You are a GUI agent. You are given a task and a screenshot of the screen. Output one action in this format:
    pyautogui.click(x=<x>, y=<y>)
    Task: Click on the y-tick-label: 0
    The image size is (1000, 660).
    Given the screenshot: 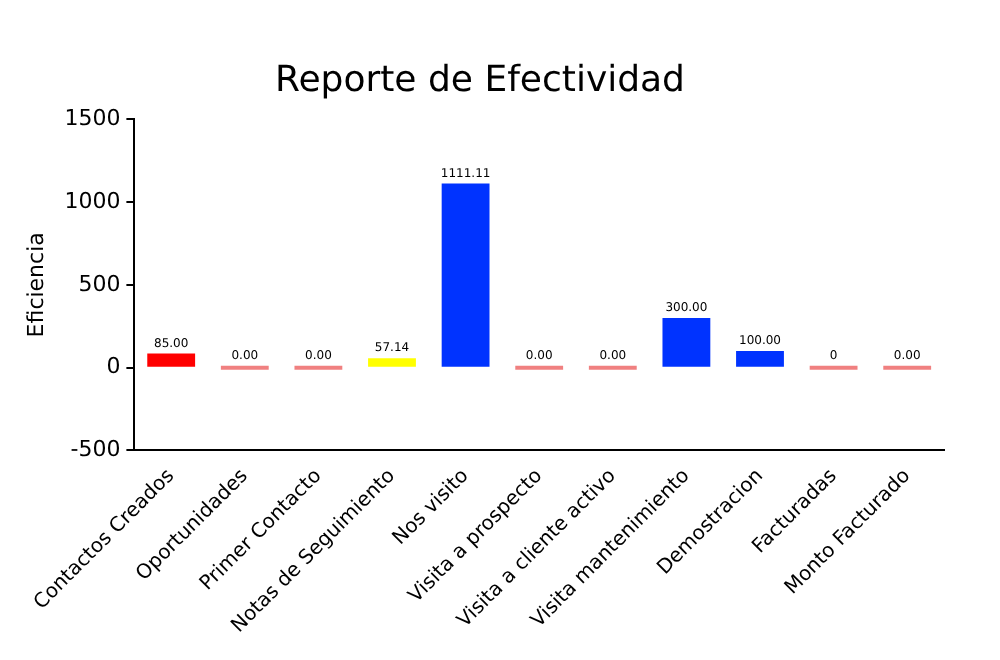 What is the action you would take?
    pyautogui.click(x=113, y=366)
    